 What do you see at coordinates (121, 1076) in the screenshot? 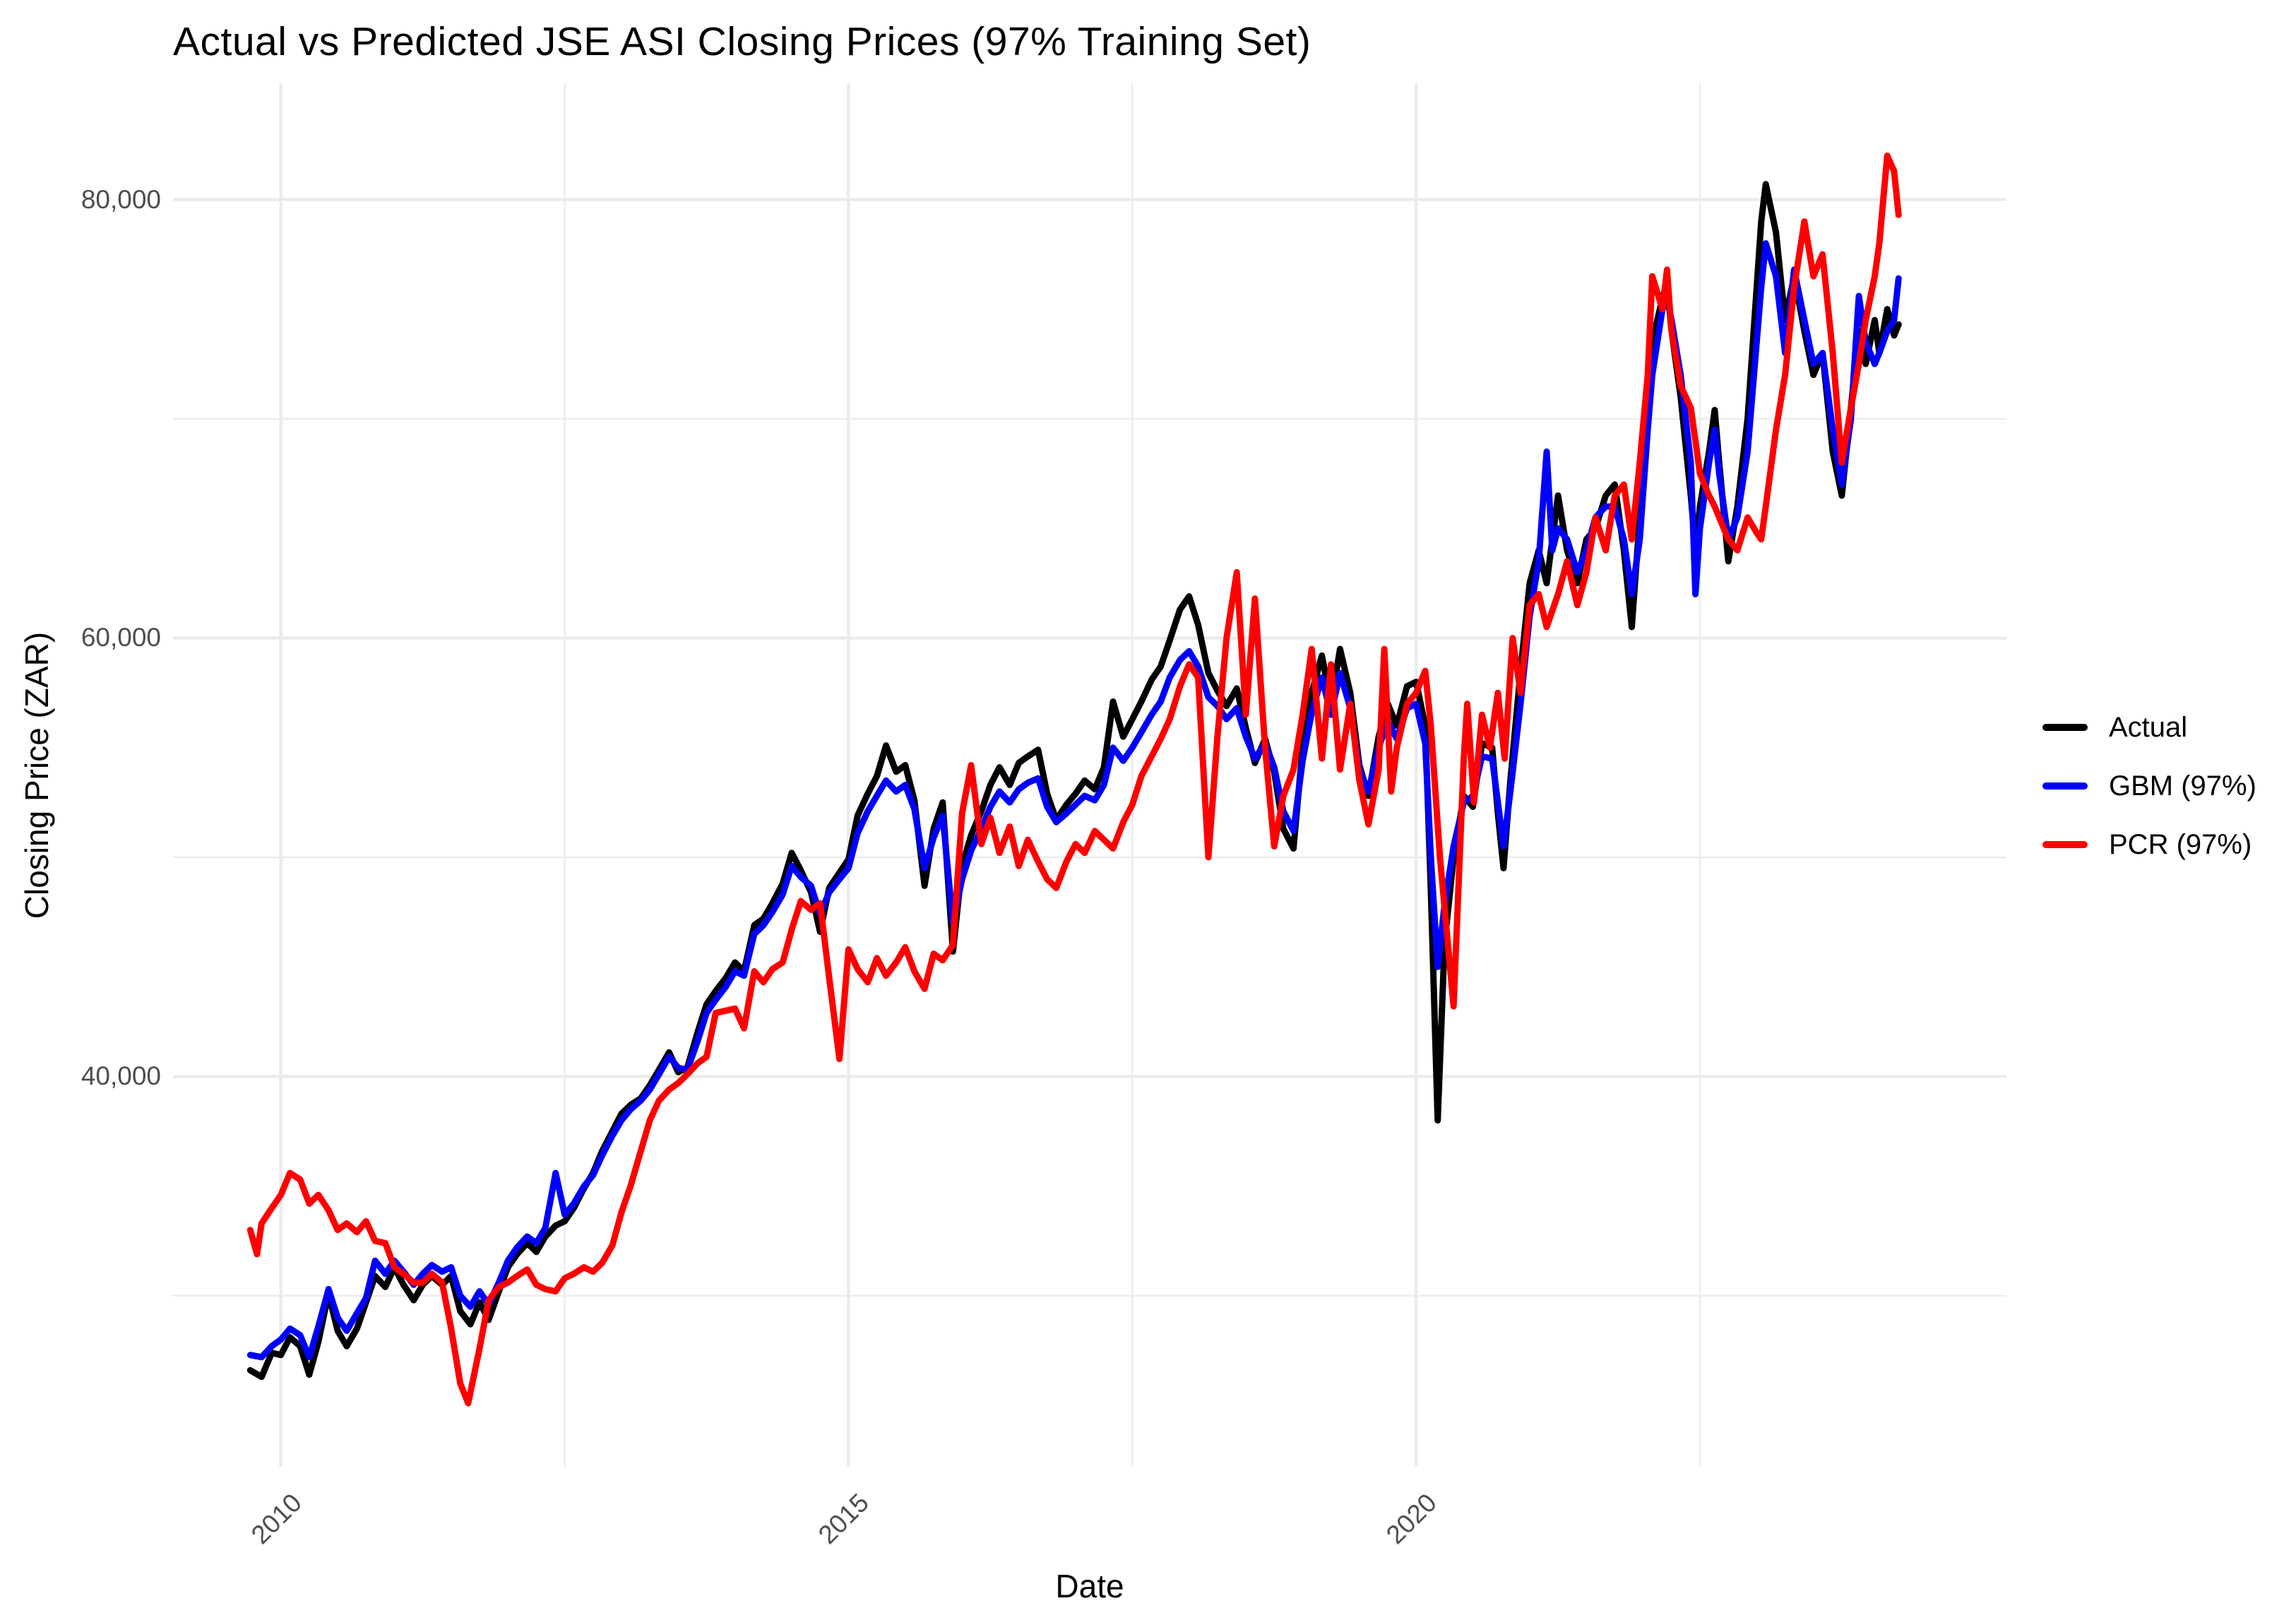
I see `y-tick-label-40000: 40,000` at bounding box center [121, 1076].